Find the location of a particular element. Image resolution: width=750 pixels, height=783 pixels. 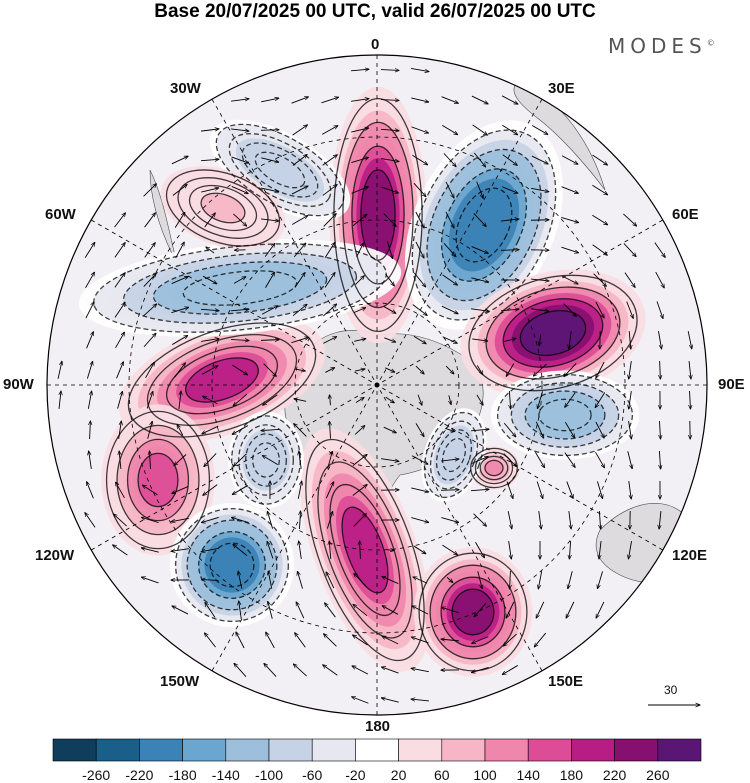

lon-label-60e: 60E is located at coordinates (685, 214).